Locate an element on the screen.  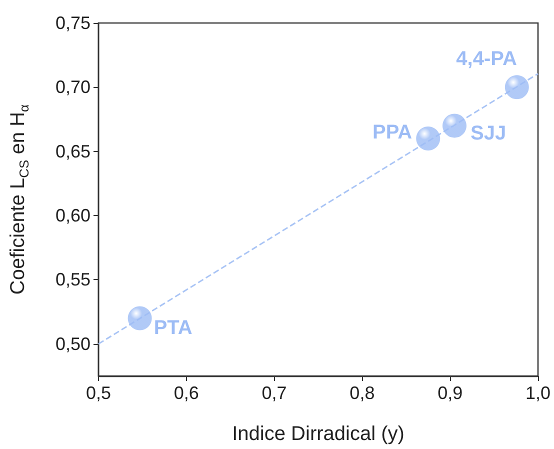
annotation: PPA is located at coordinates (392, 133).